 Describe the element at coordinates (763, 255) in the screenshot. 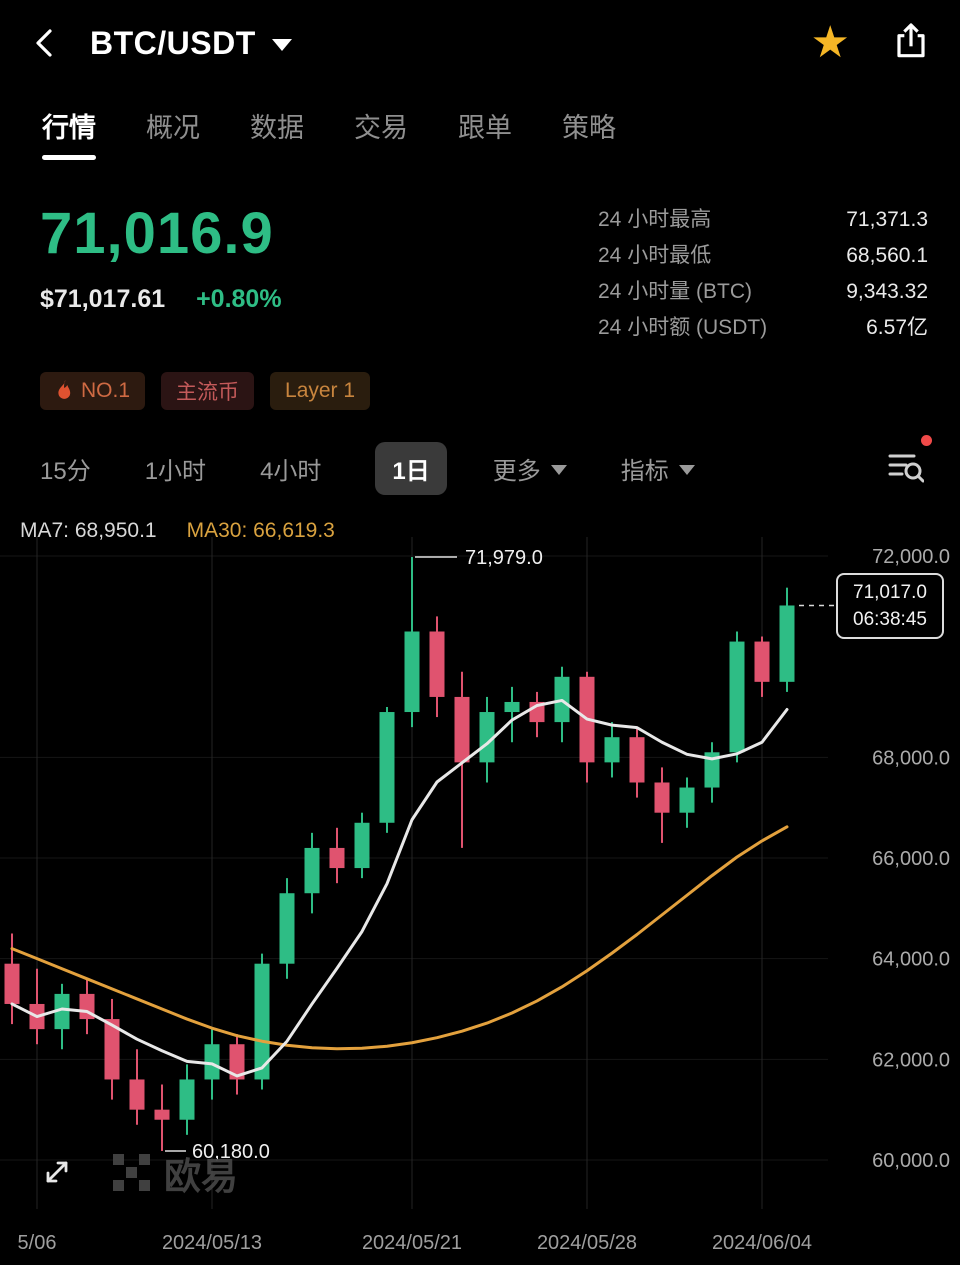

I see `stat-row-low: 24 小时最低 68,560.1` at that location.